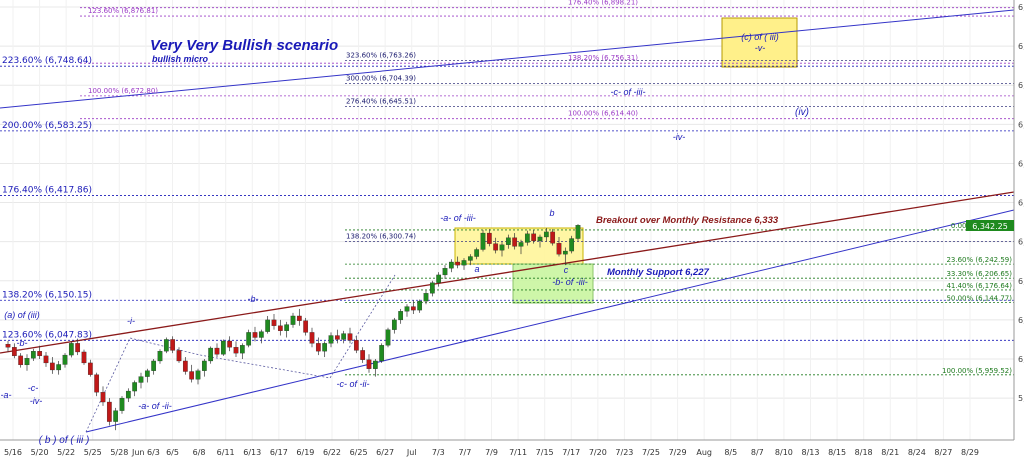 The image size is (1024, 459). What do you see at coordinates (1021, 46) in the screenshot?
I see `y-tick-label: 6,800.00` at bounding box center [1021, 46].